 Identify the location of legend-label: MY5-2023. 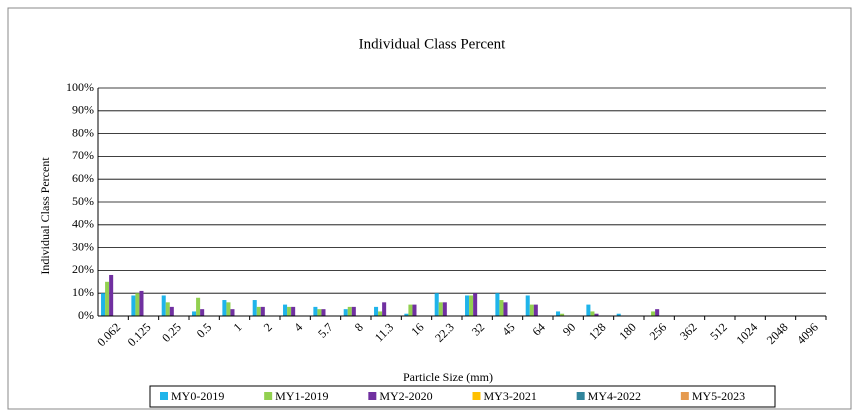
(718, 396).